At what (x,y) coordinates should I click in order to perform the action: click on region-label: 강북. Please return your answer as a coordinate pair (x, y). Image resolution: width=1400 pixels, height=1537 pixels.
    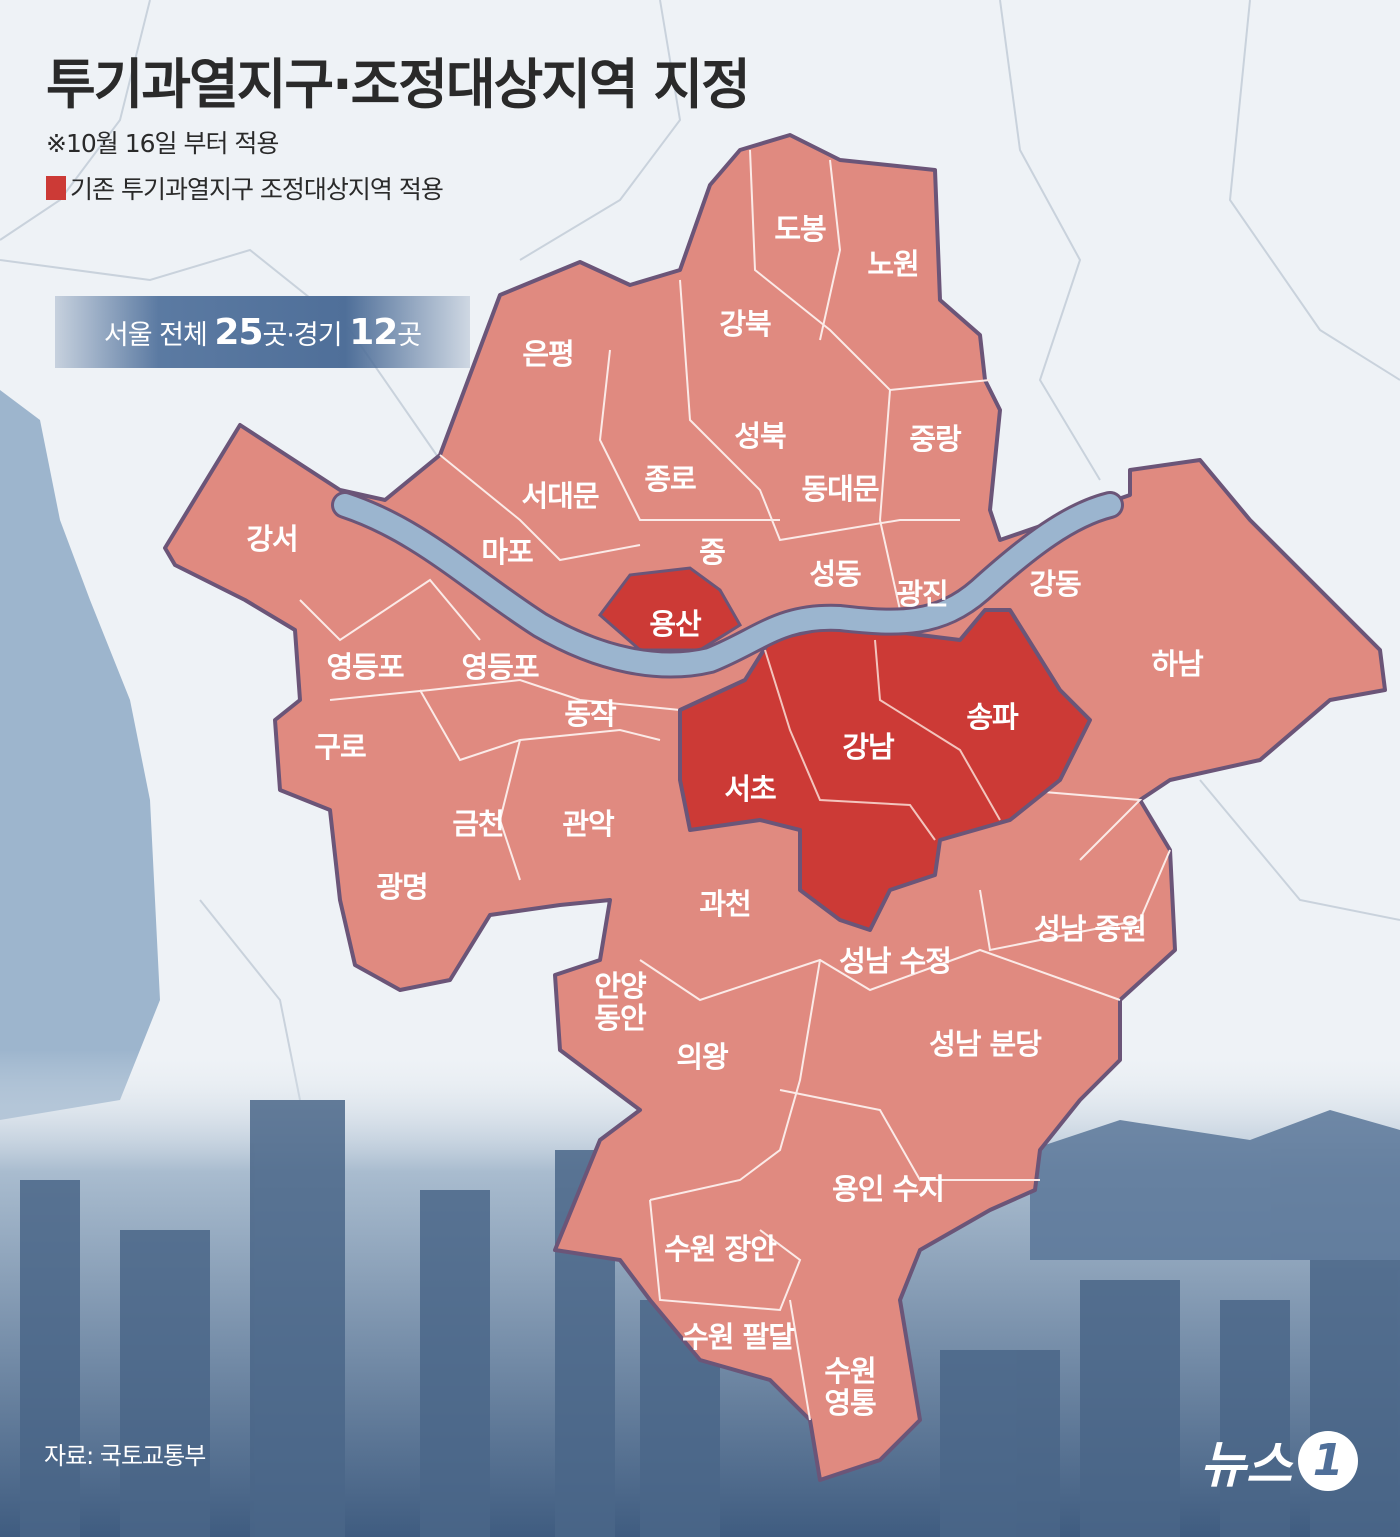
    Looking at the image, I should click on (745, 324).